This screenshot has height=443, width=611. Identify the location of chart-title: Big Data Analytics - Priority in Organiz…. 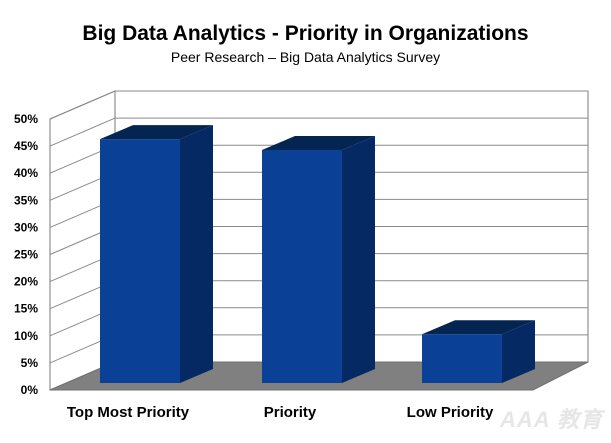
(305, 33).